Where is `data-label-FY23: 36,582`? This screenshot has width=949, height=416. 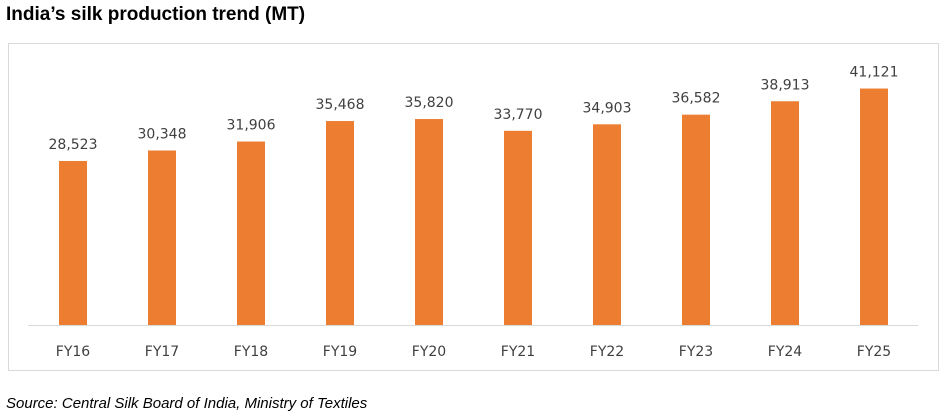 data-label-FY23: 36,582 is located at coordinates (696, 99).